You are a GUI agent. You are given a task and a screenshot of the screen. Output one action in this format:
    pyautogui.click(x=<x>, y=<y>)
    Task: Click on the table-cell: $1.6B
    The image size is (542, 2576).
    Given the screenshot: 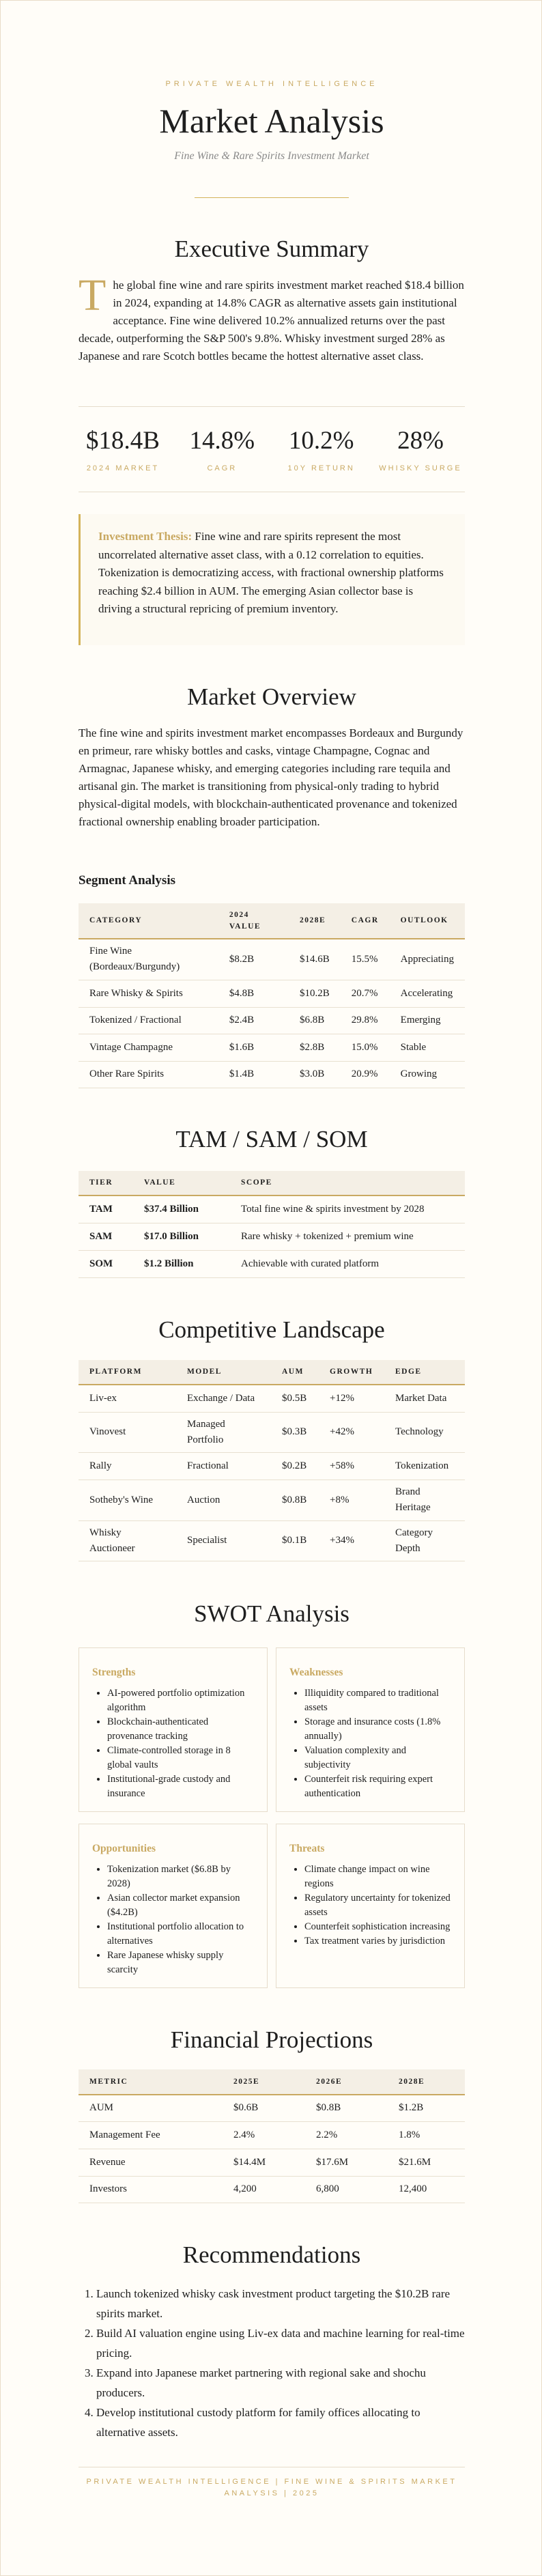 What is the action you would take?
    pyautogui.click(x=254, y=1048)
    